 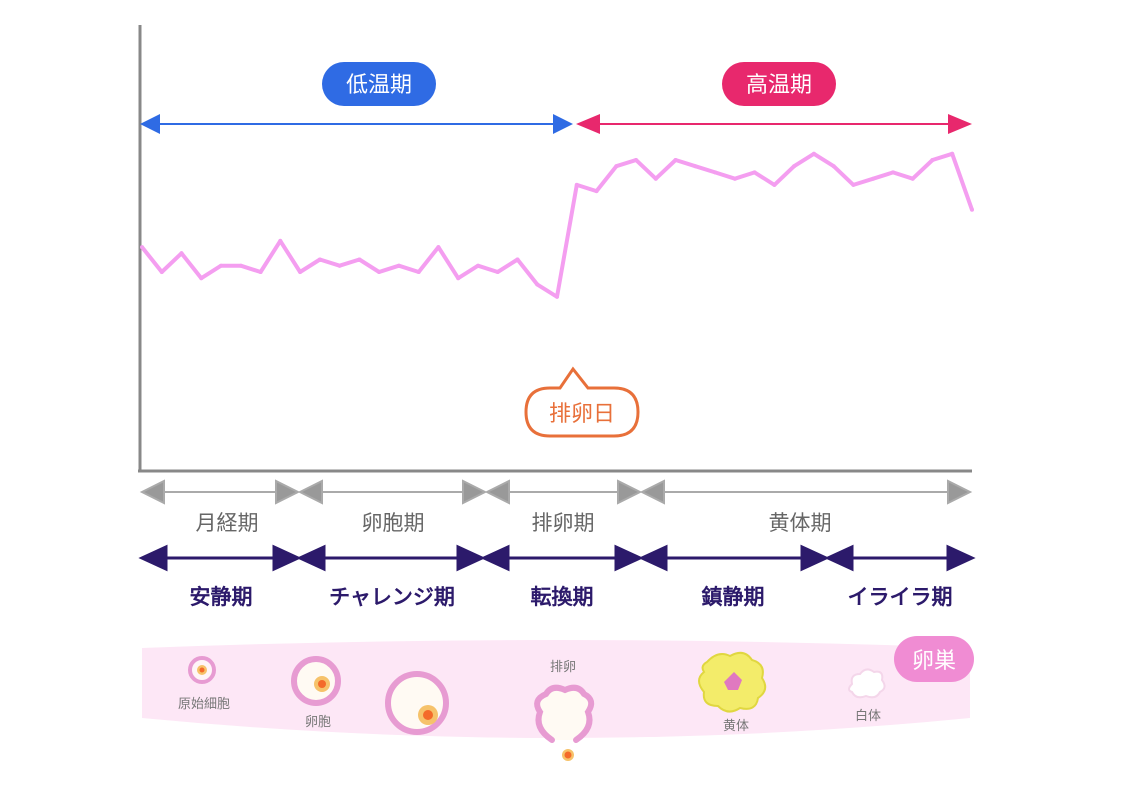 What do you see at coordinates (868, 716) in the screenshot?
I see `corpus-albicans-label: 白体` at bounding box center [868, 716].